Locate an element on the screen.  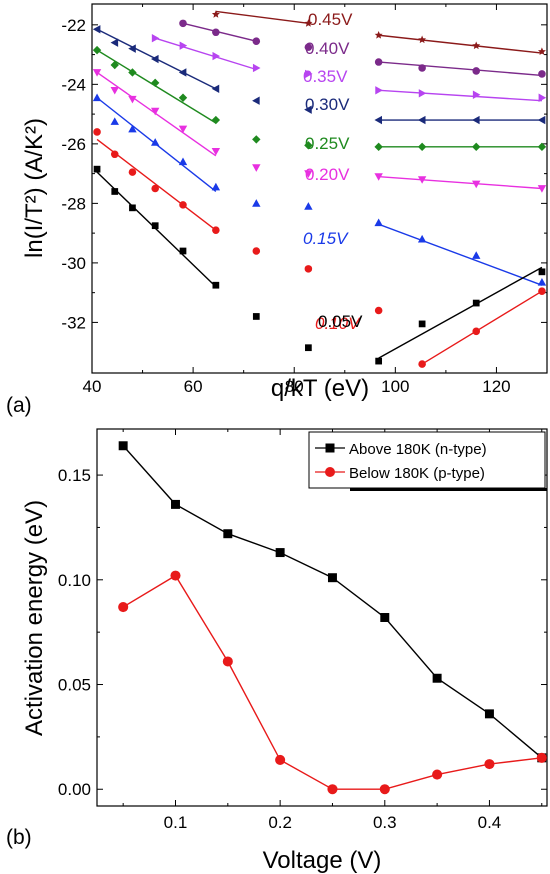
panel-a-x-tick-label: 40 is located at coordinates (92, 386).